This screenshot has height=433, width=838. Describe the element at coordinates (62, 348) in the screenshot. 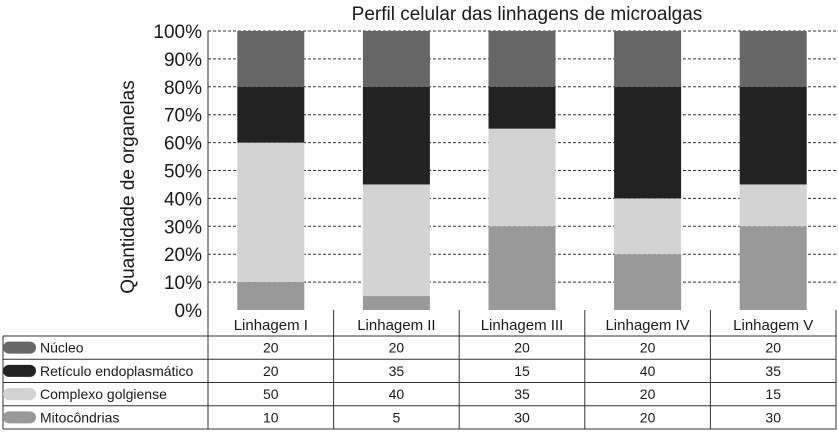

I see `legend-label: Núcleo` at that location.